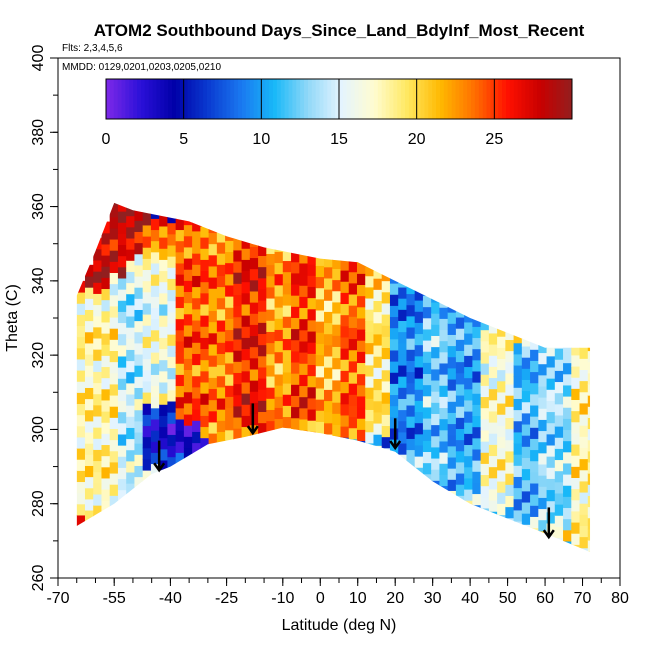 This screenshot has width=650, height=650. Describe the element at coordinates (38, 280) in the screenshot. I see `y-tick-label: 340` at that location.